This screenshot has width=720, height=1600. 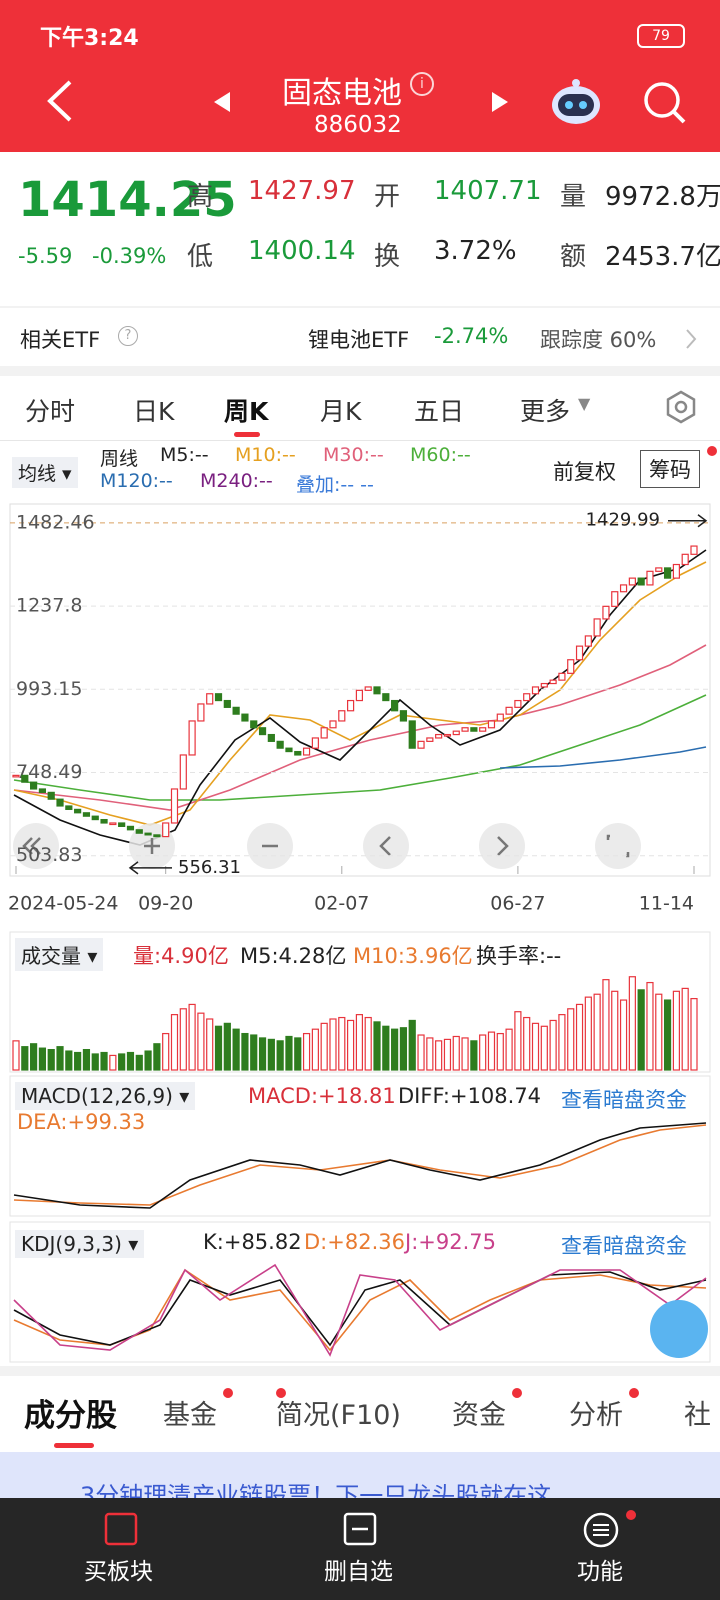 What do you see at coordinates (360, 1310) in the screenshot?
I see `j-line` at bounding box center [360, 1310].